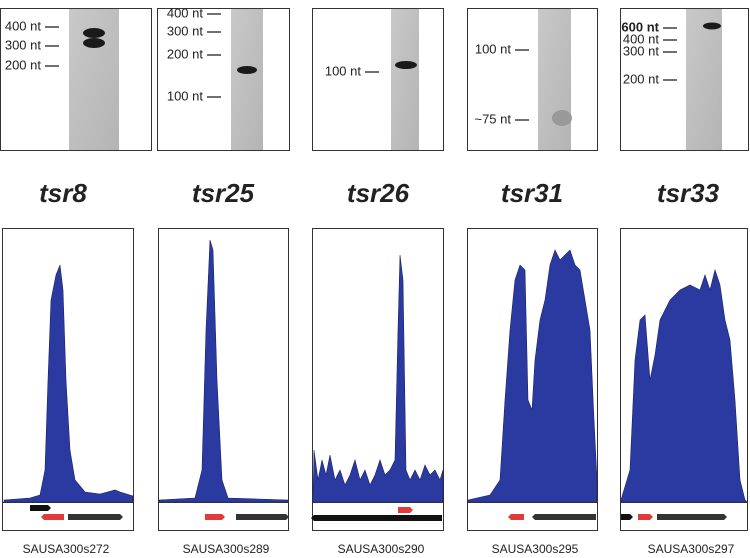 This screenshot has width=750, height=558. Describe the element at coordinates (381, 549) in the screenshot. I see `locus-label: SAUSA300s290` at that location.